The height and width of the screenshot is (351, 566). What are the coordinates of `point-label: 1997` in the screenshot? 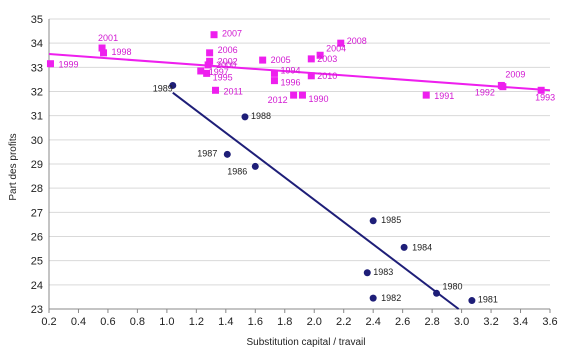 It's located at (219, 72).